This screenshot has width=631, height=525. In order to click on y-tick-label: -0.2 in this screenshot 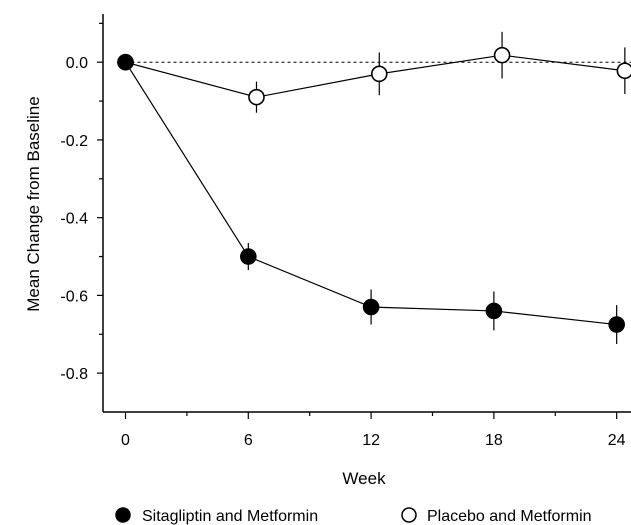, I will do `click(74, 141)`.